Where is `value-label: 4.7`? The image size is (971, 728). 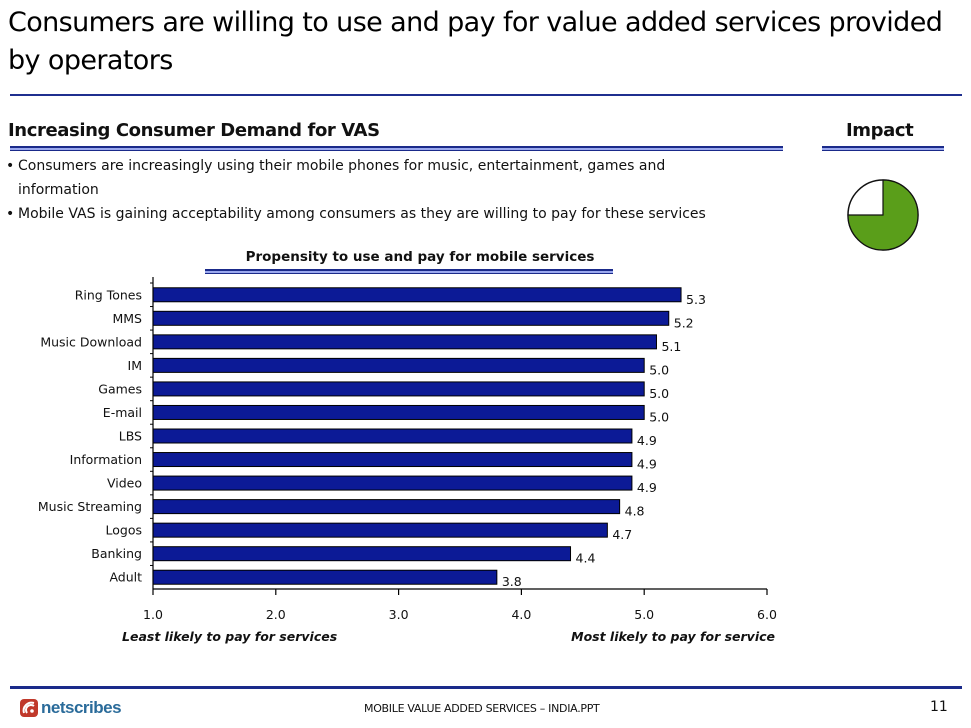
value-label: 4.7 is located at coordinates (622, 534).